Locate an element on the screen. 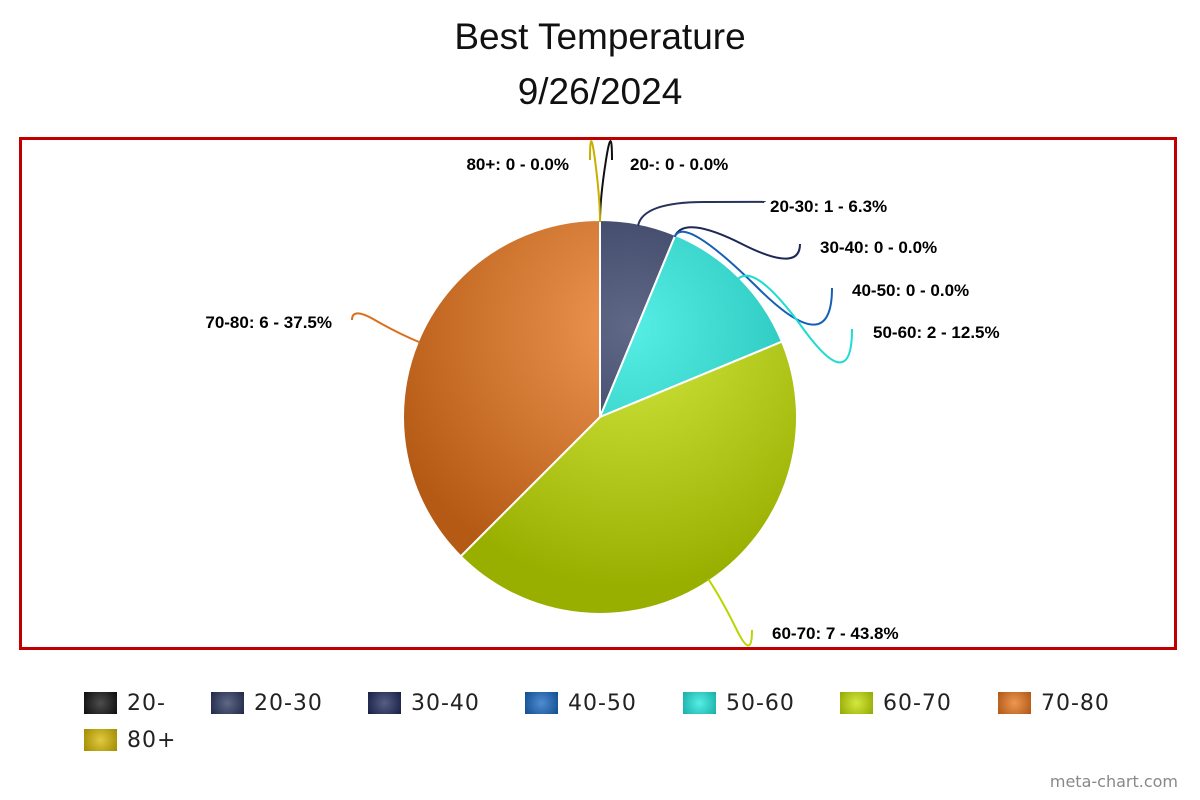 This screenshot has width=1200, height=800. legend-item-80plus: 80+ is located at coordinates (130, 740).